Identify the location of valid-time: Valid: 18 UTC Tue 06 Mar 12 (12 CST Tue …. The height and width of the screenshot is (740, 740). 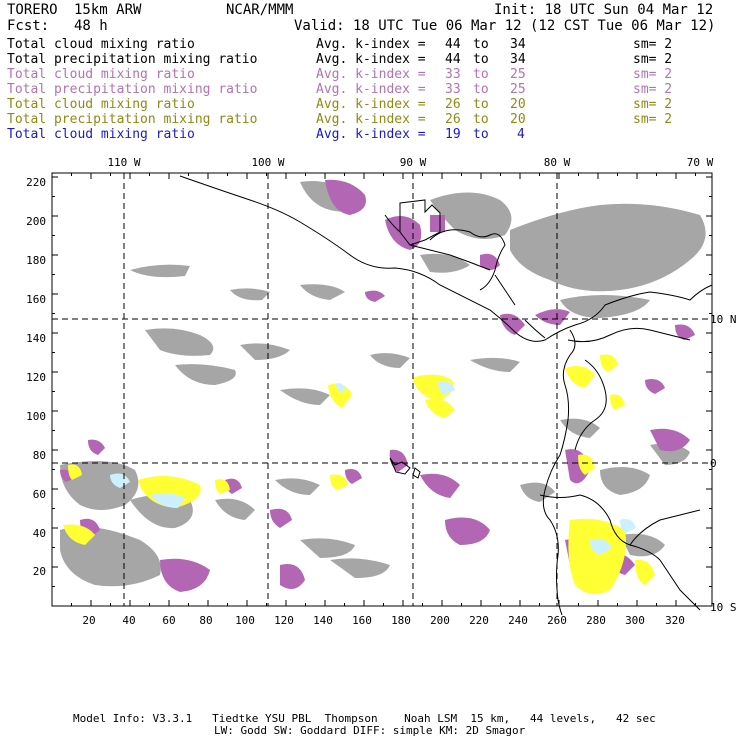
(505, 26).